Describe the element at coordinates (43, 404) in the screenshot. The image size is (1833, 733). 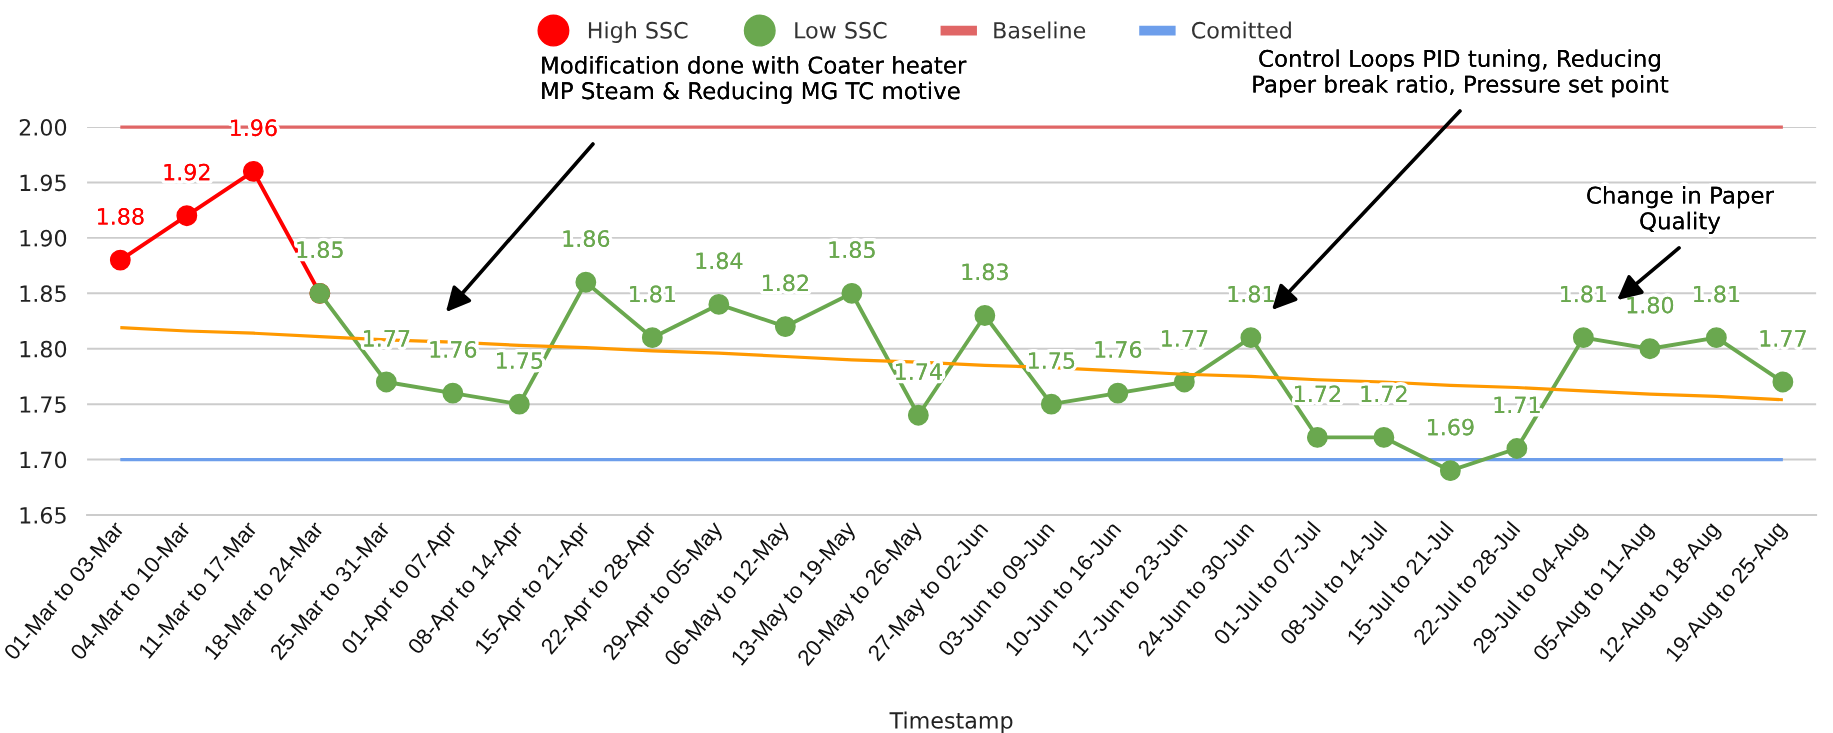
I see `y-tick-label: 1.75` at that location.